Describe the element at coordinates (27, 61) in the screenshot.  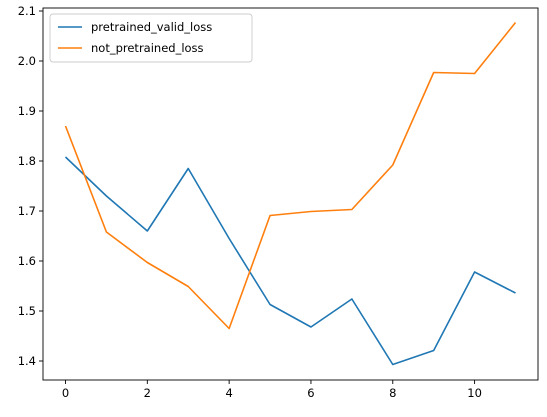
I see `y-tick-label: 2.0` at that location.